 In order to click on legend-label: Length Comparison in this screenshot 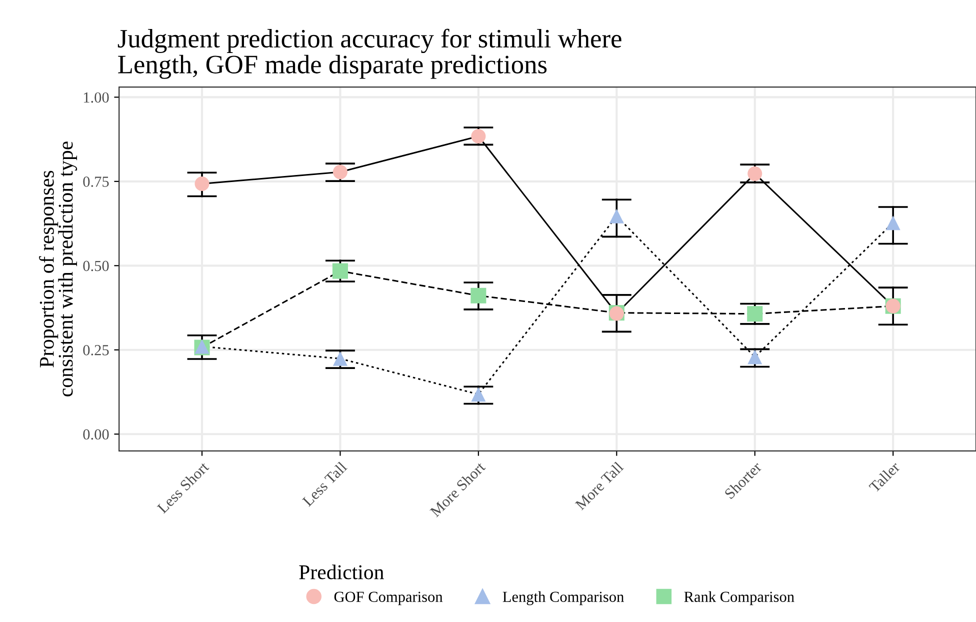, I will do `click(563, 598)`.